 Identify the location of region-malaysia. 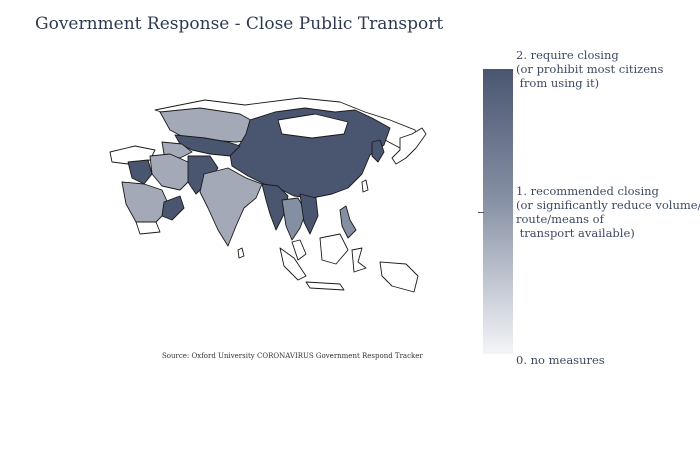
(299, 250).